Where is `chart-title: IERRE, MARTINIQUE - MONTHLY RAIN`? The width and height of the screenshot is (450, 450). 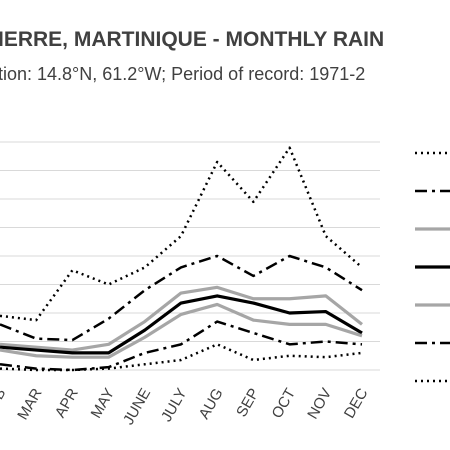
chart-title: IERRE, MARTINIQUE - MONTHLY RAIN is located at coordinates (192, 39).